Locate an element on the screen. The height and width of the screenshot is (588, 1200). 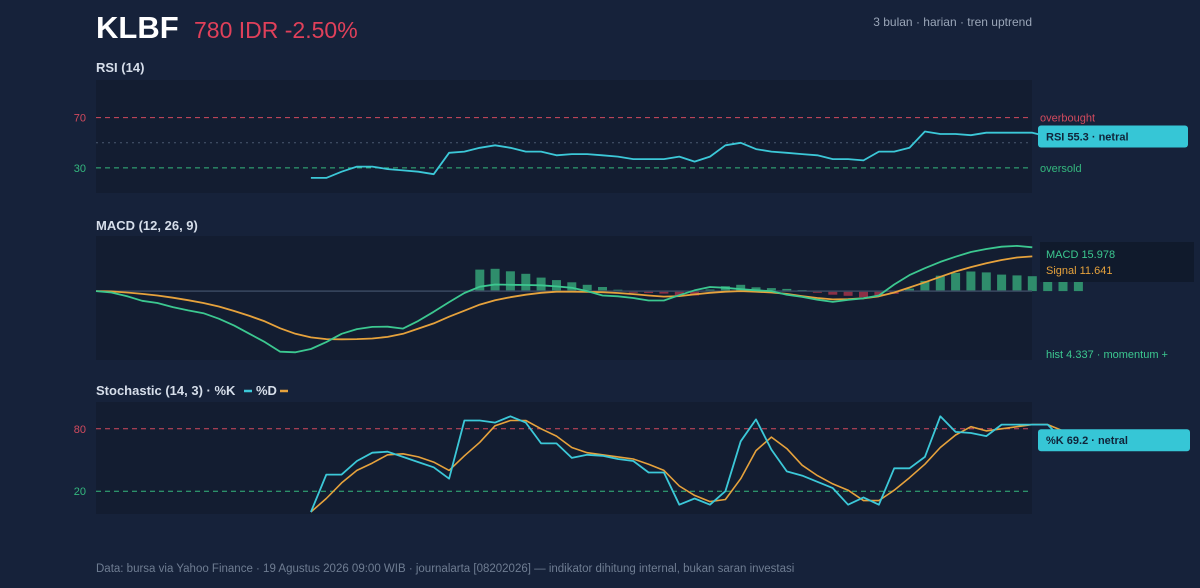
rsi-tick-70: 70 is located at coordinates (80, 119).